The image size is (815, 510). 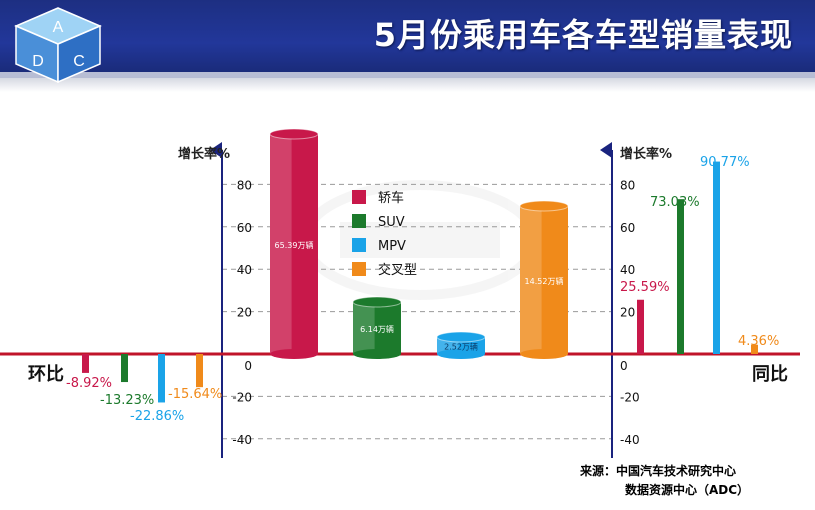 I want to click on mom-value-label: -22.86%, so click(x=157, y=416).